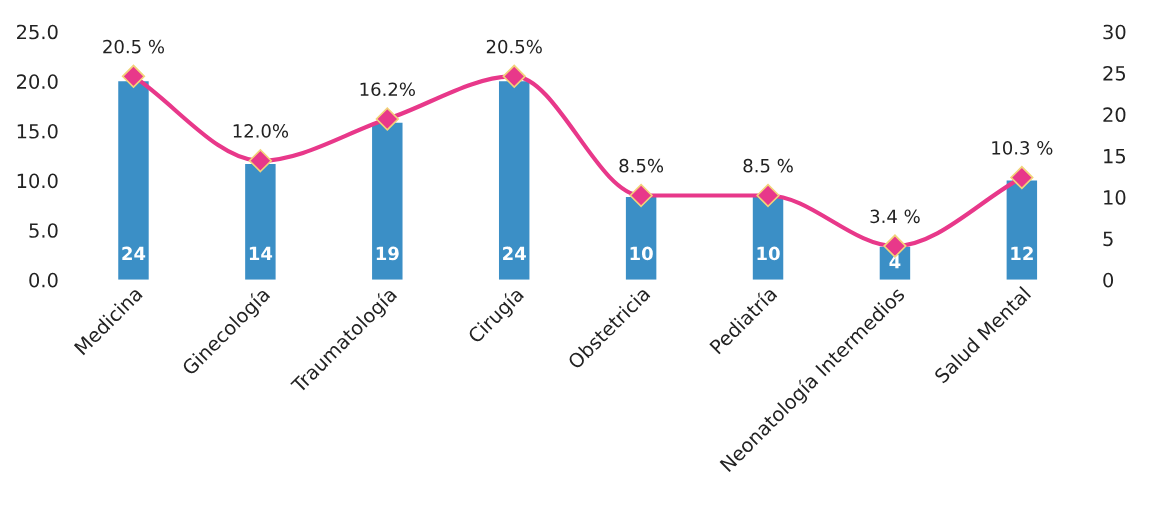  Describe the element at coordinates (1108, 280) in the screenshot. I see `y2-tick-label: 0` at that location.